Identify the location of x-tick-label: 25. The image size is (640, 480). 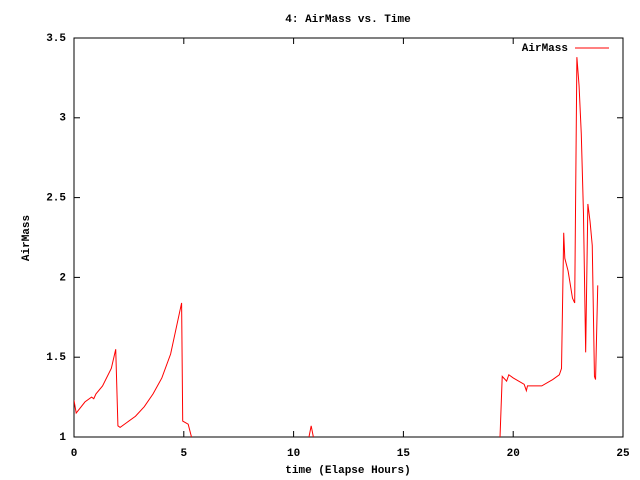
(623, 454).